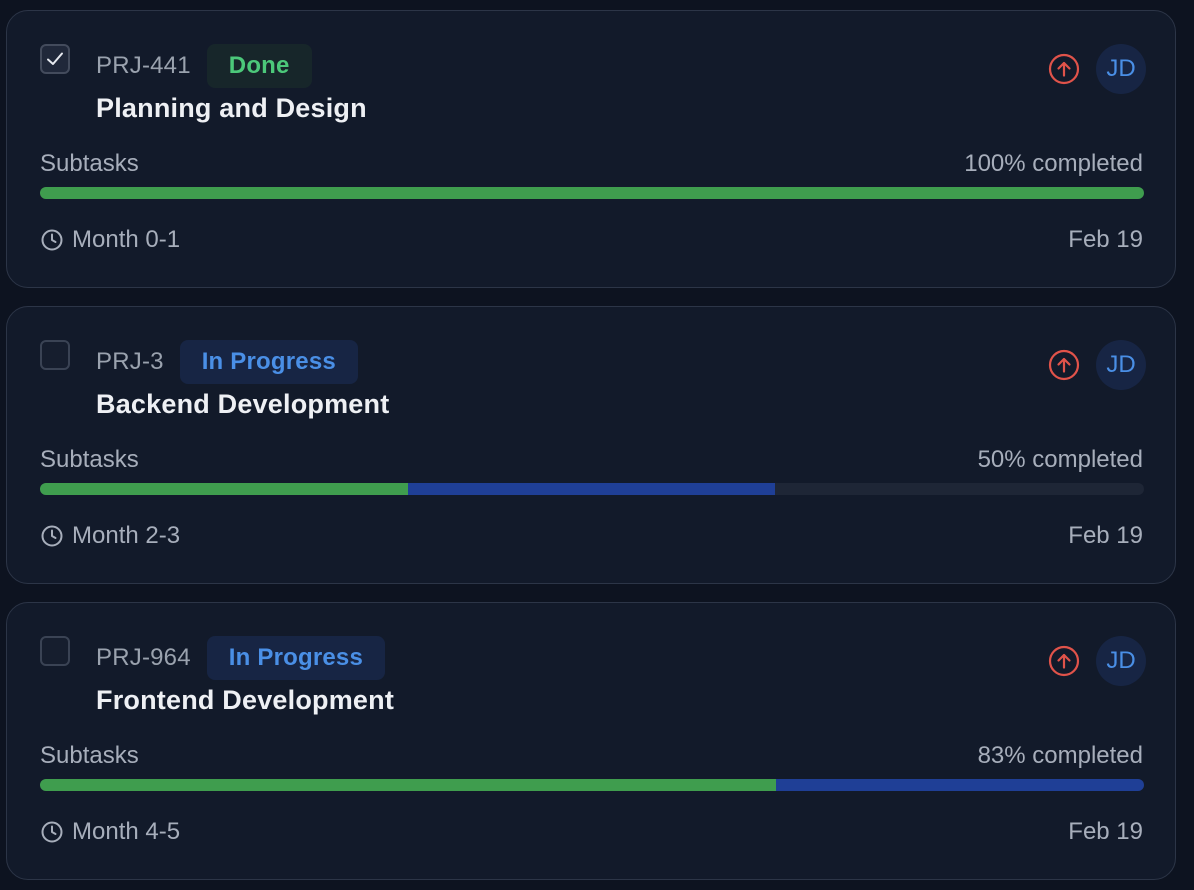 The image size is (1194, 890). I want to click on checkmark-icon, so click(55, 58).